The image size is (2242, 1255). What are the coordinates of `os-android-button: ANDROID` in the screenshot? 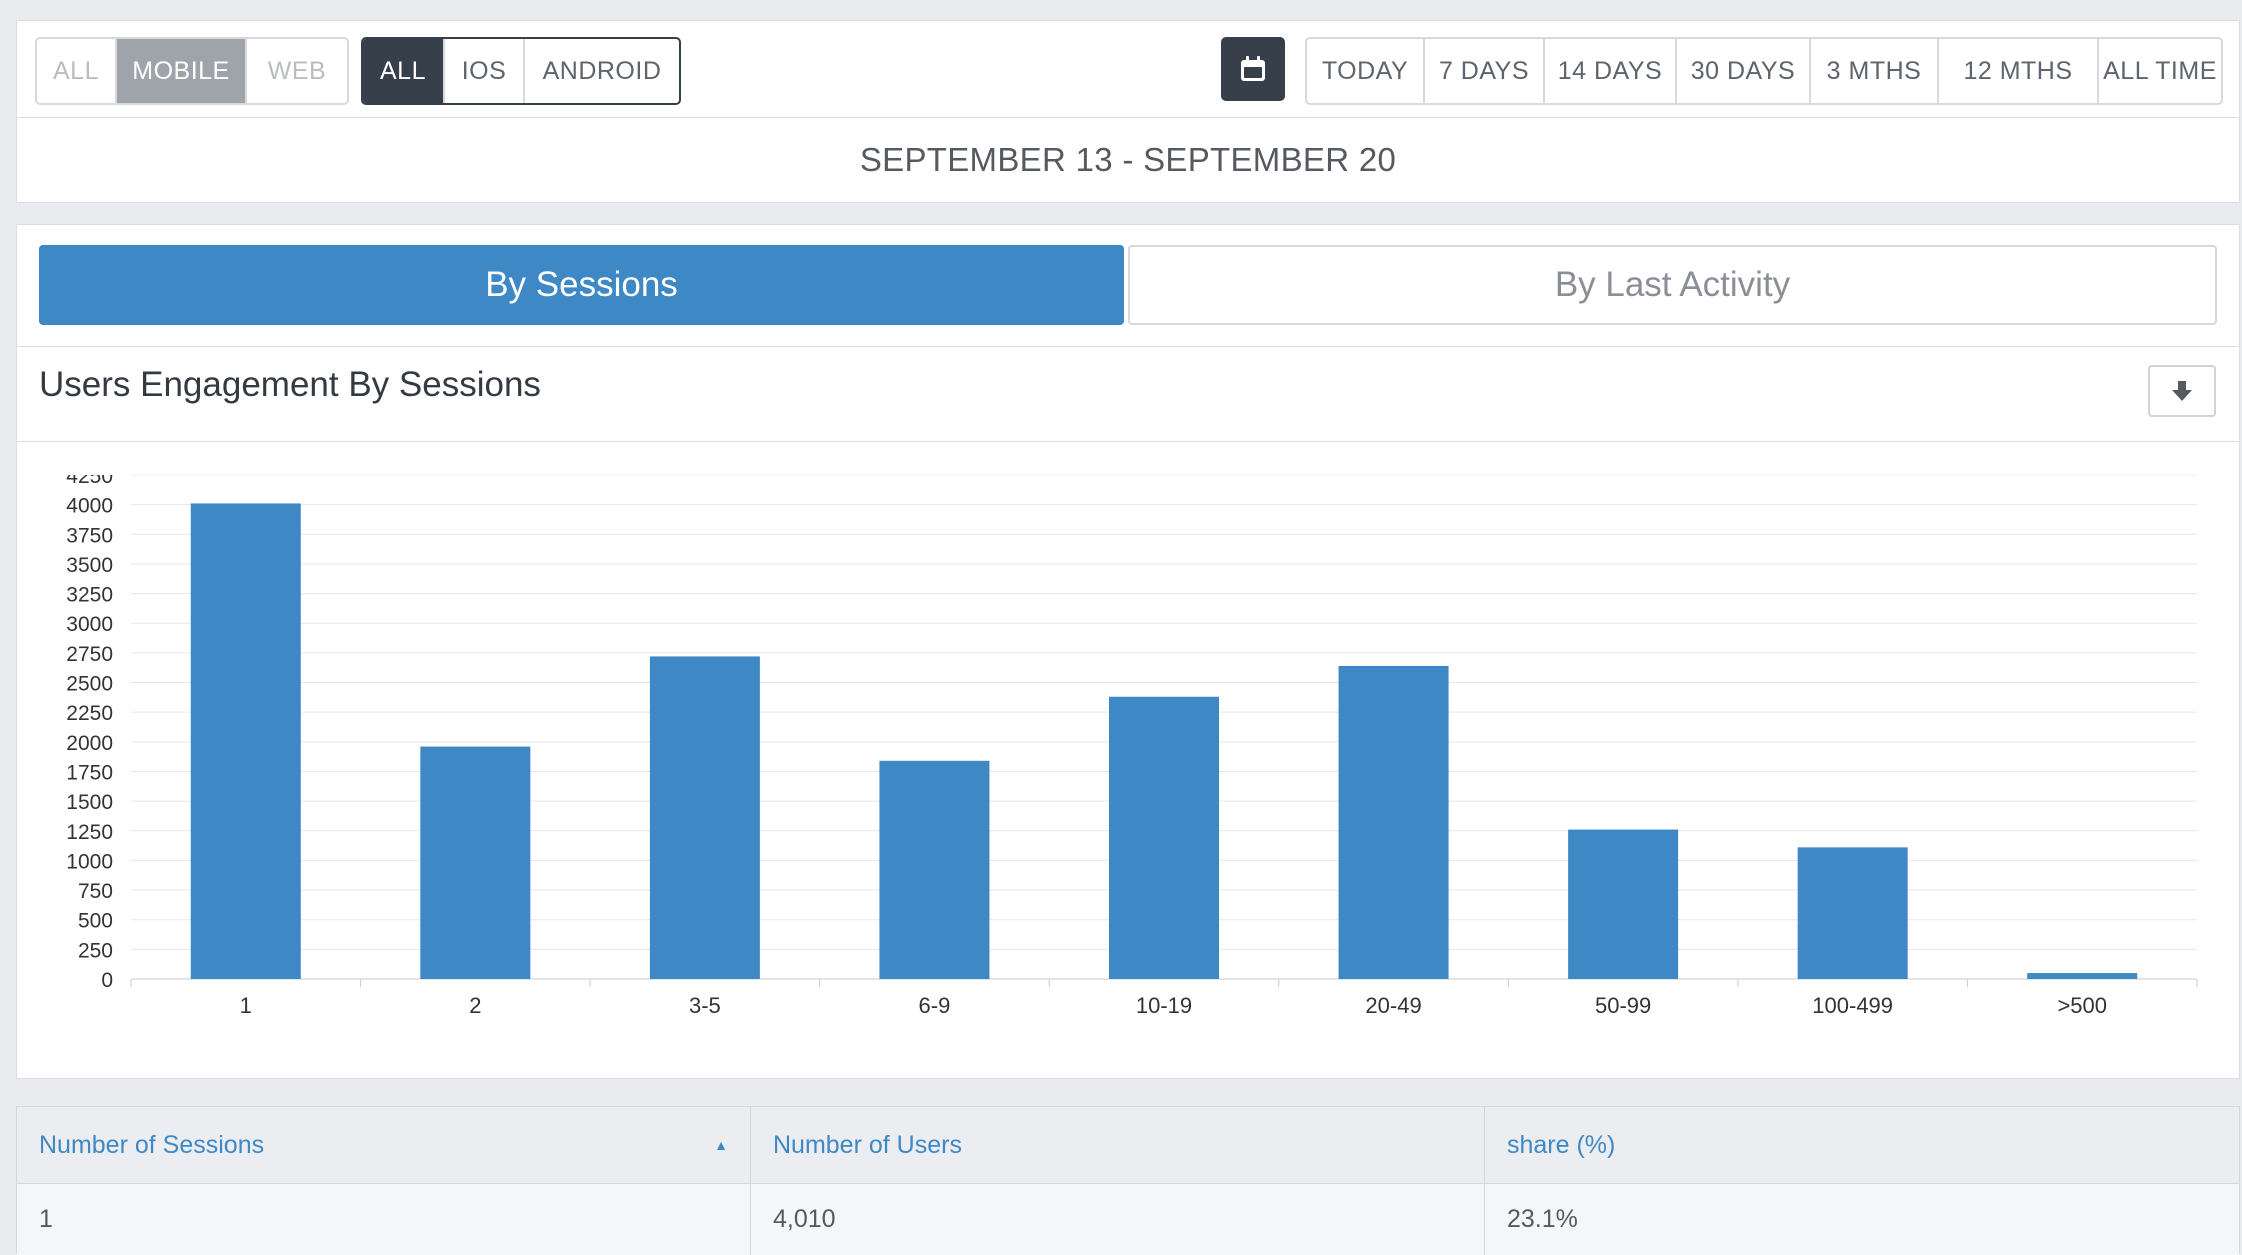 It's located at (602, 70).